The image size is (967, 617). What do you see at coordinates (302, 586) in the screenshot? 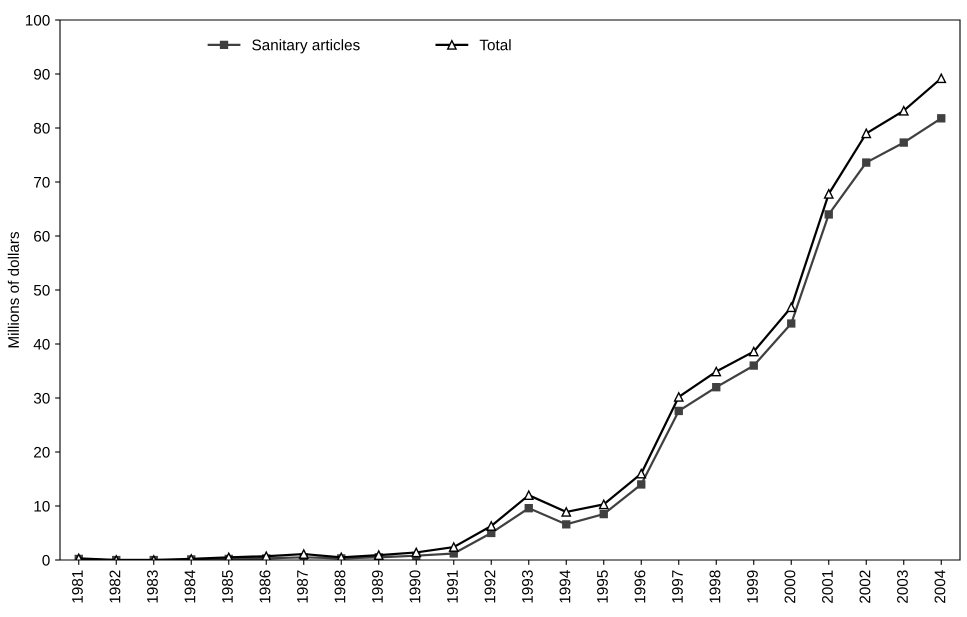
I see `x-tick-label: 1987` at bounding box center [302, 586].